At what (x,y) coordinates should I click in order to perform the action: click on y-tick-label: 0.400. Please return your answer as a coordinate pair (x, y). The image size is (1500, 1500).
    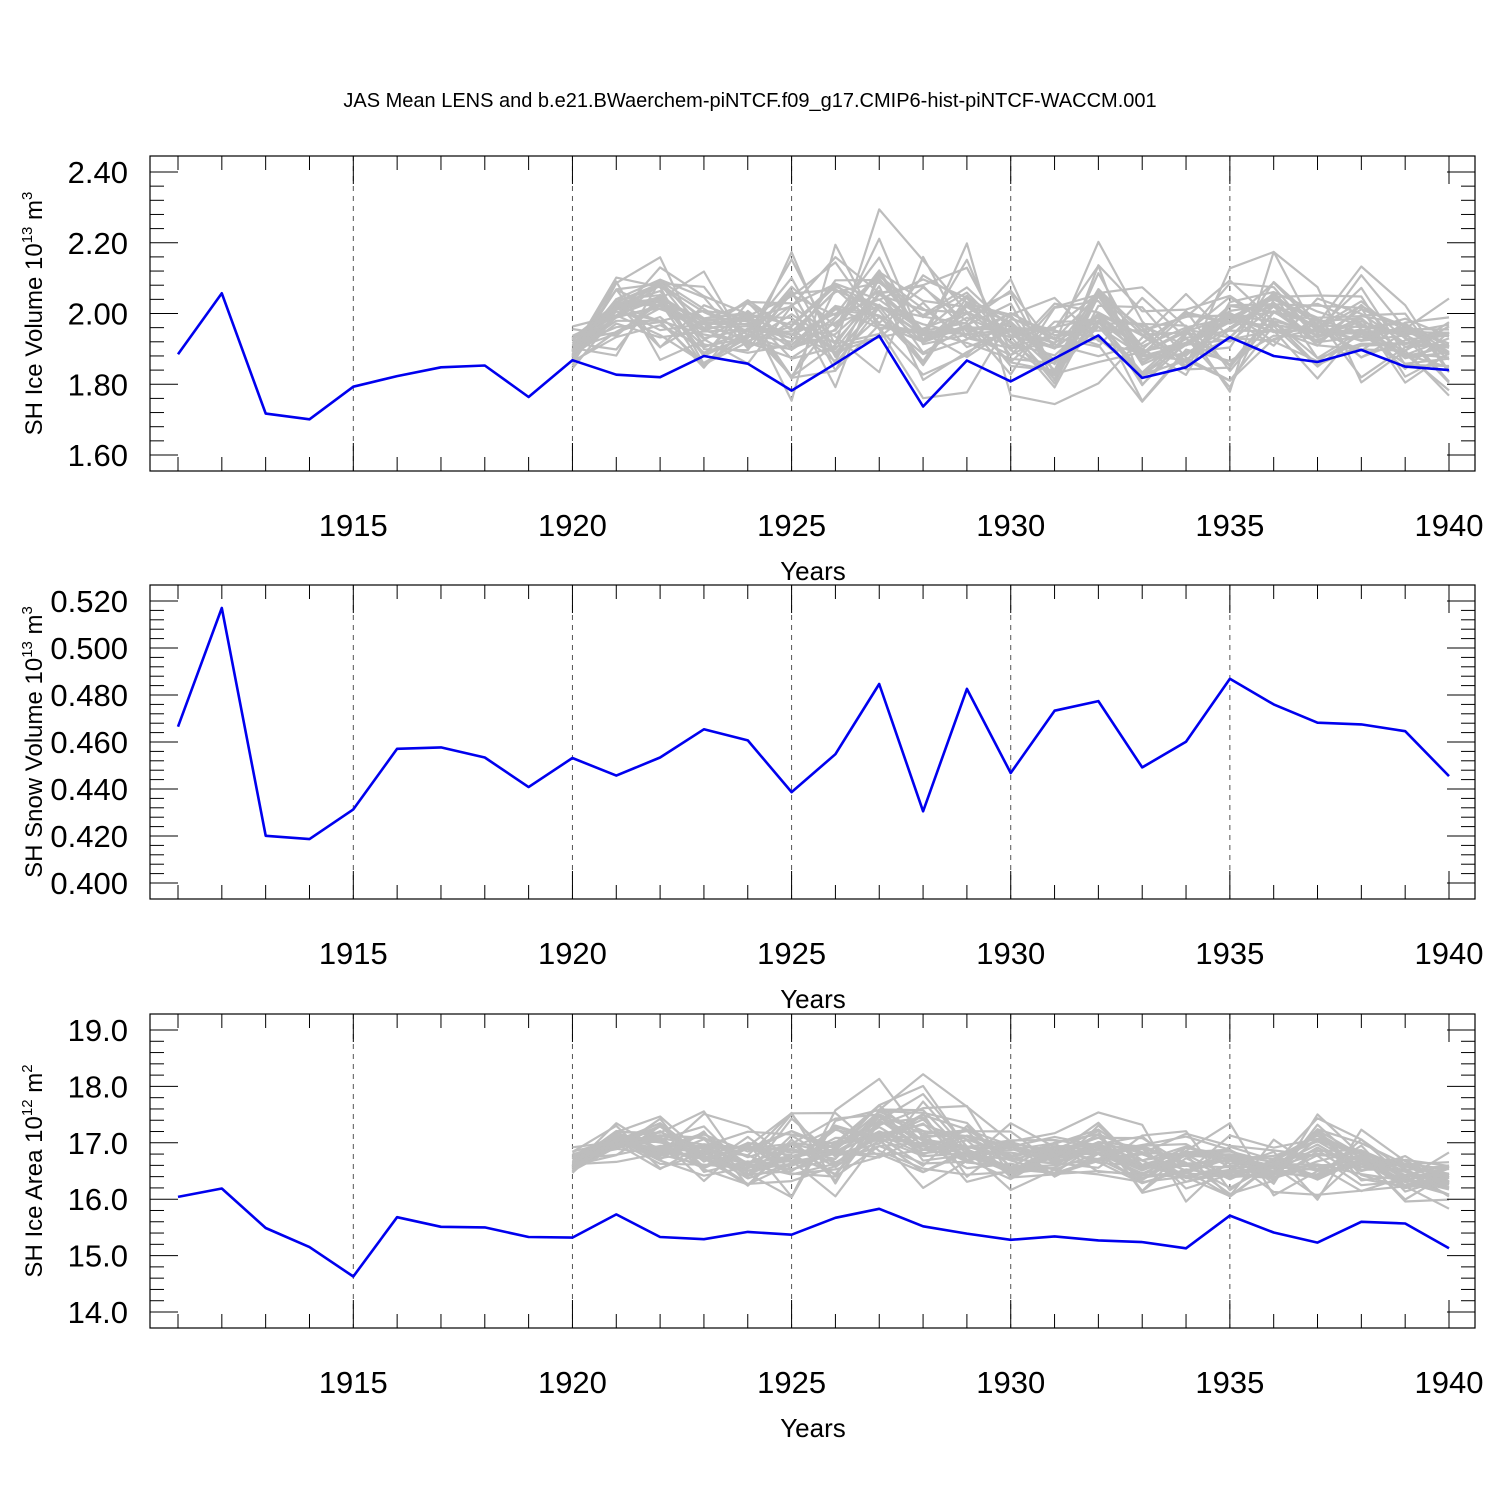
    Looking at the image, I should click on (89, 883).